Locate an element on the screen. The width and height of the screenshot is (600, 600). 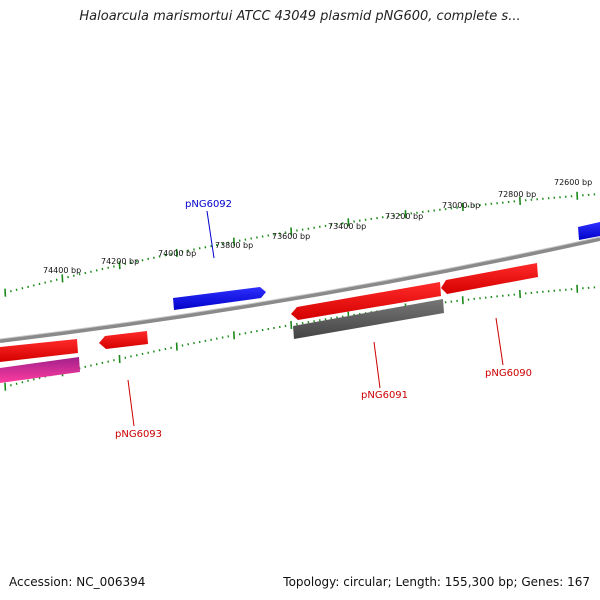
scale-label: 72800 bp is located at coordinates (517, 194).